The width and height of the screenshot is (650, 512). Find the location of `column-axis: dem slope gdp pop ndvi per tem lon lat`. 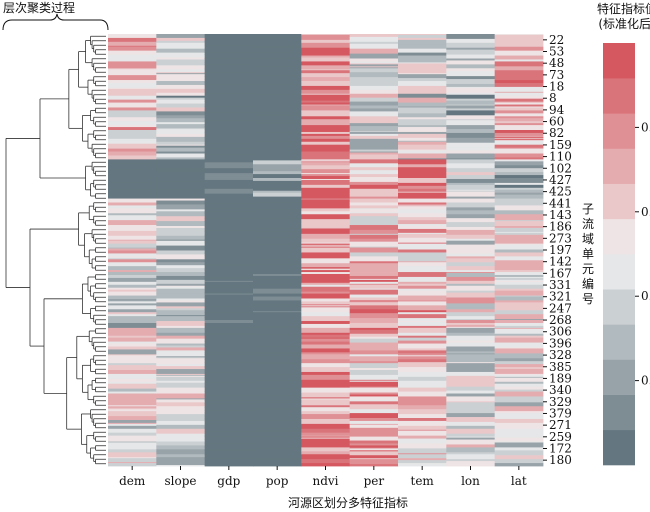

column-axis: dem slope gdp pop ndvi per tem lon lat is located at coordinates (323, 477).